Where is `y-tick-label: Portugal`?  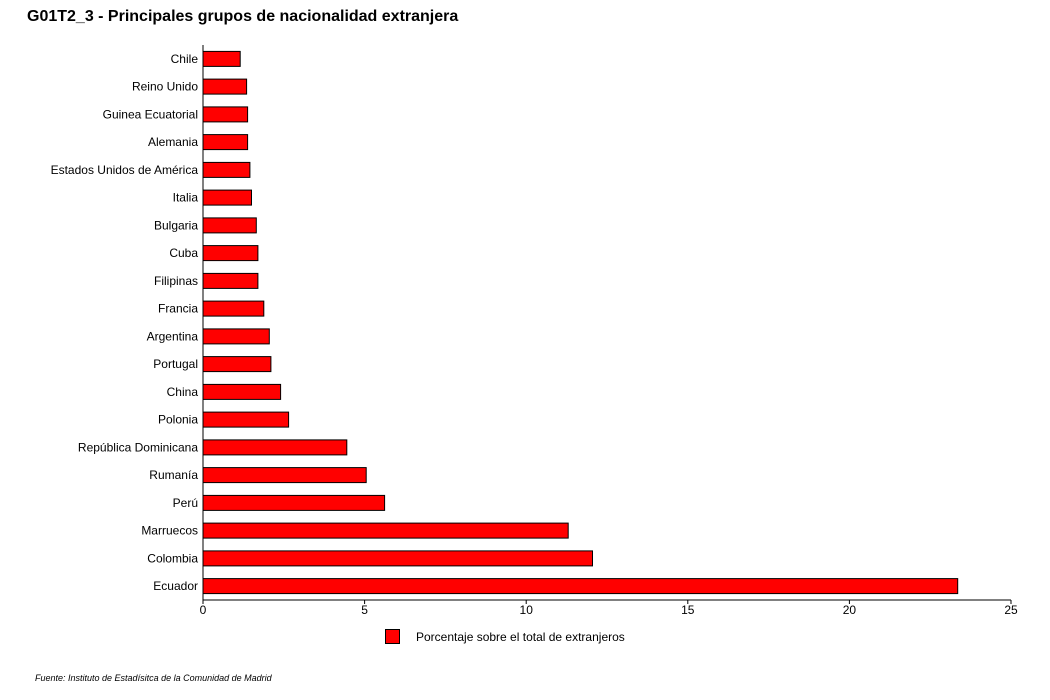
y-tick-label: Portugal is located at coordinates (175, 364).